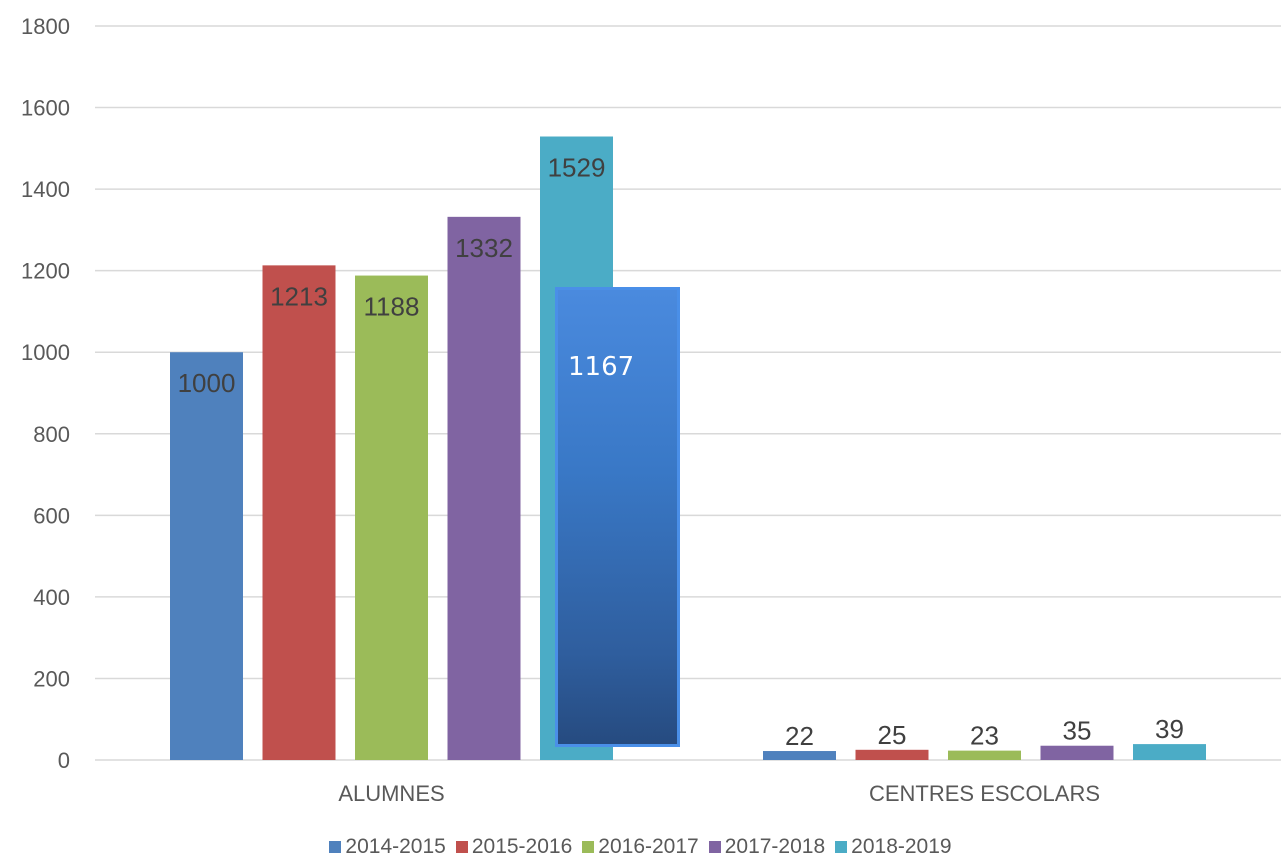 This screenshot has height=862, width=1281. I want to click on data-label: 23, so click(984, 736).